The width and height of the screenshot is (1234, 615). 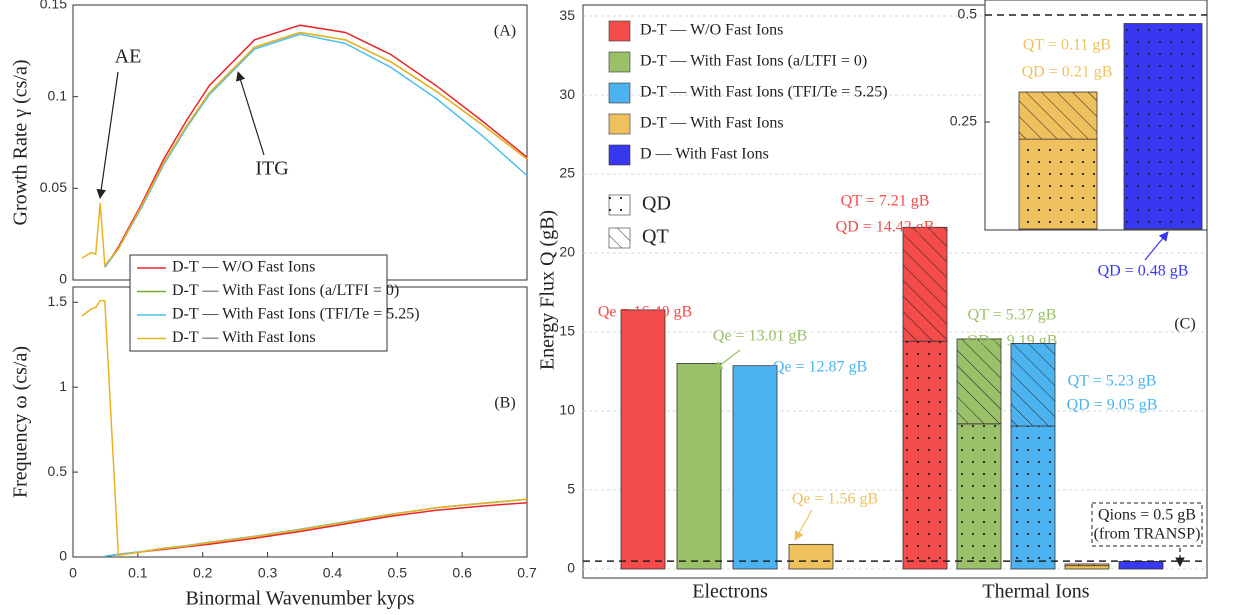 What do you see at coordinates (567, 331) in the screenshot?
I see `y-tick-label: 15` at bounding box center [567, 331].